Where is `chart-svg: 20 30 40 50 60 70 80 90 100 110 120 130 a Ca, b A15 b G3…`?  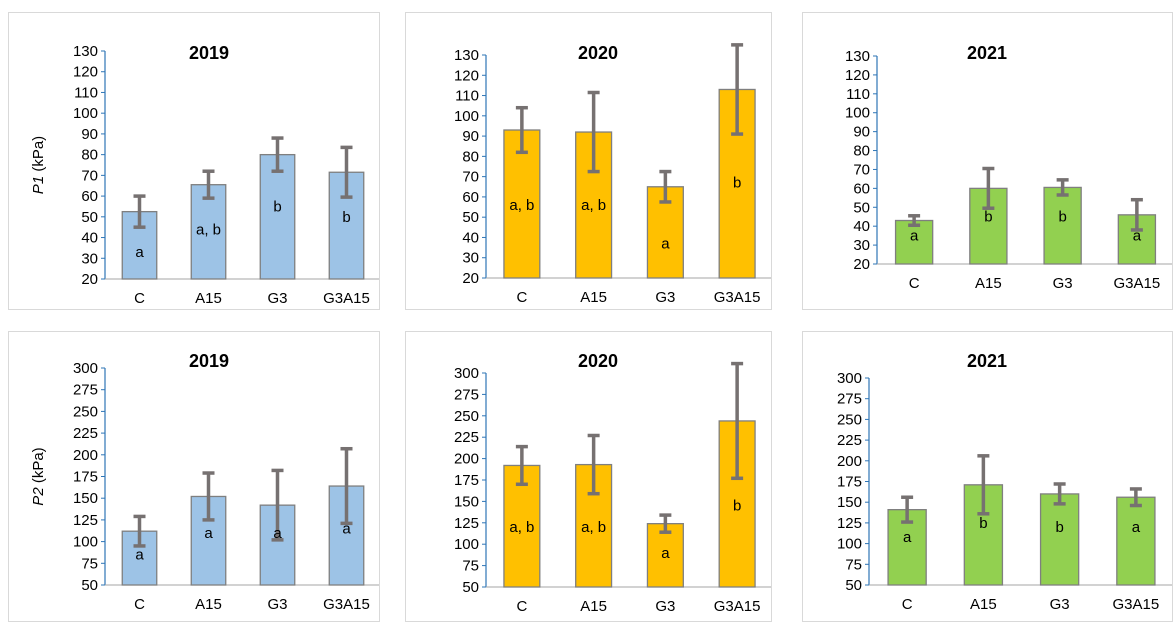 chart-svg: 20 30 40 50 60 70 80 90 100 110 120 130 a Ca, b A15 b G3… is located at coordinates (204, 175).